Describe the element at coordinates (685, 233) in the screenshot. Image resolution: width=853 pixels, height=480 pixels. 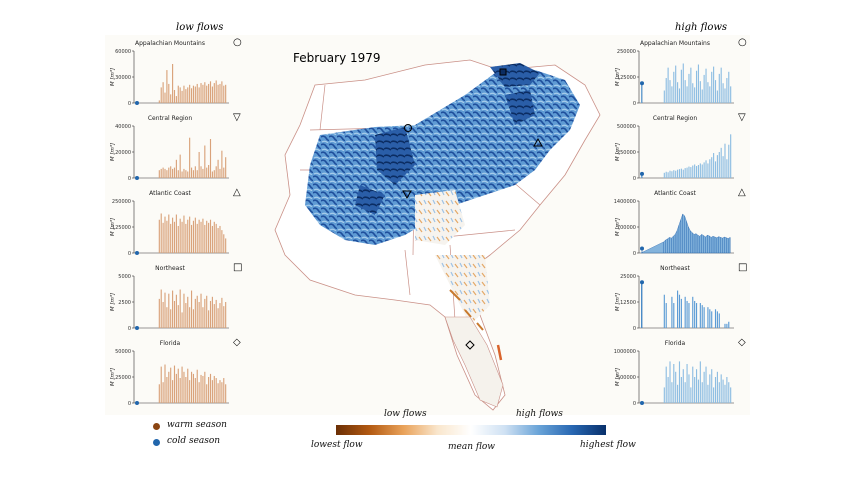
I see `series-area` at that location.